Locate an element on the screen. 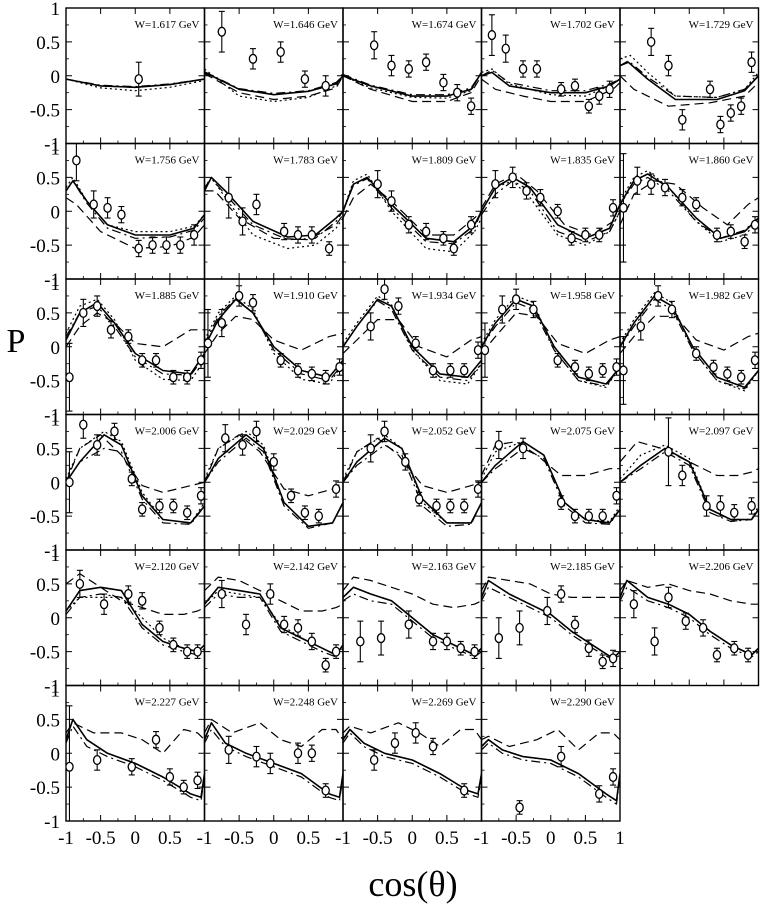 The image size is (763, 910). panel-label: W=1.982 GeV is located at coordinates (721, 296).